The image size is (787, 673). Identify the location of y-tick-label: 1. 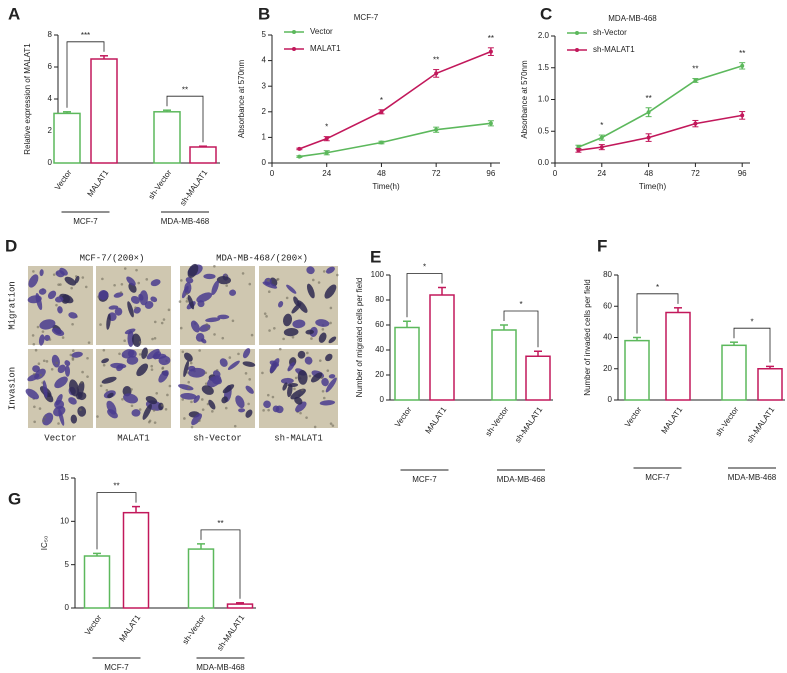
(264, 137).